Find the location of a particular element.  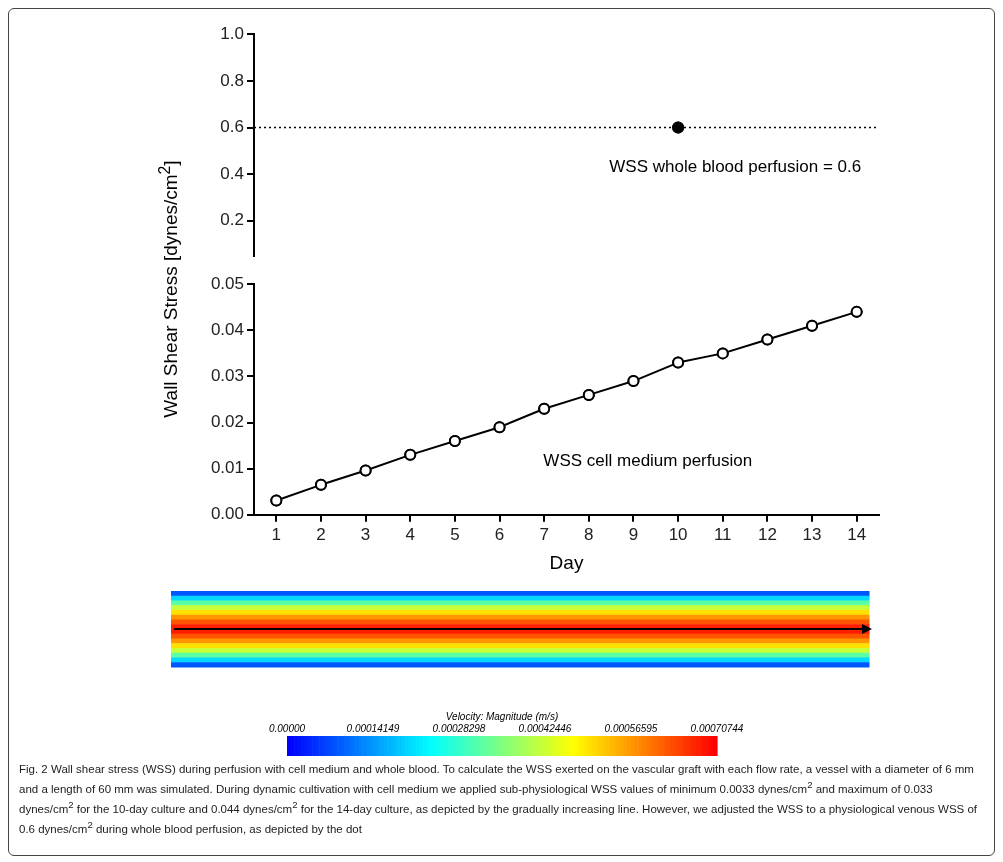

x-tick-label: 5 is located at coordinates (455, 534).